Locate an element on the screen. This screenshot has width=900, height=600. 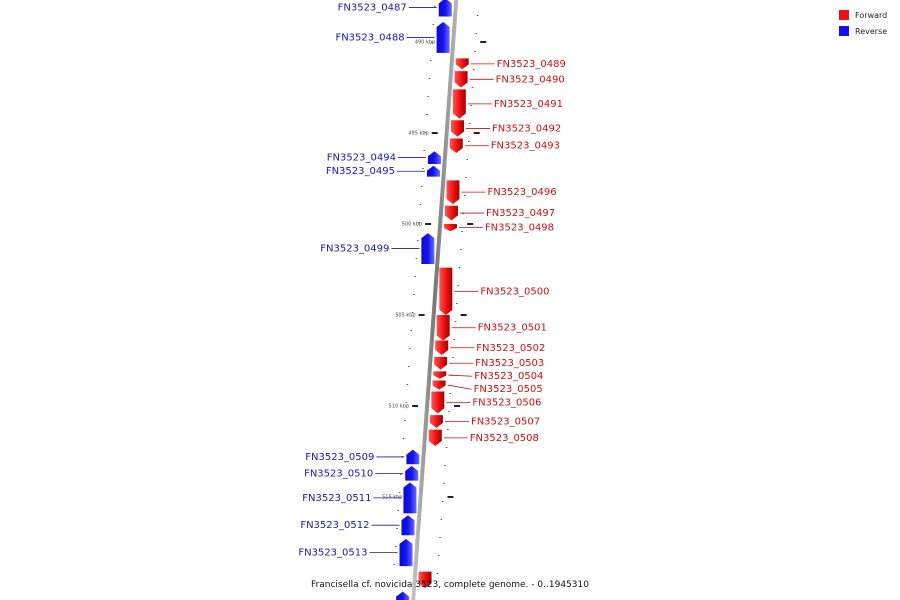
legend-reverse-swatch is located at coordinates (844, 31).